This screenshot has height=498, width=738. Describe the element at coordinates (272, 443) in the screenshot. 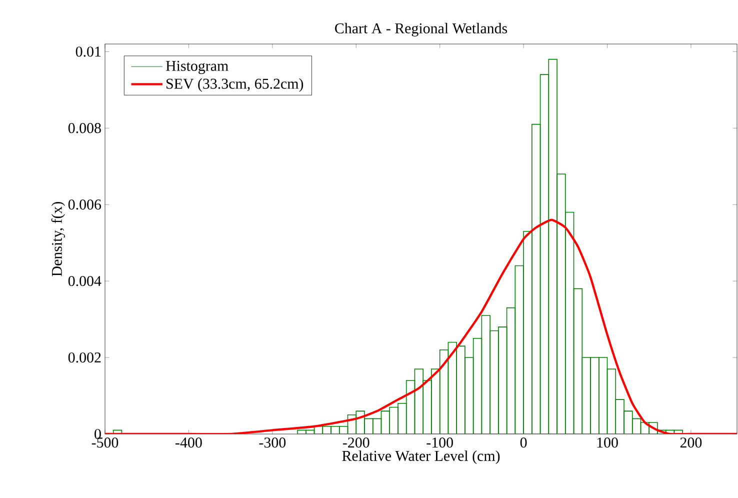

I see `x-tick-label: -300` at that location.